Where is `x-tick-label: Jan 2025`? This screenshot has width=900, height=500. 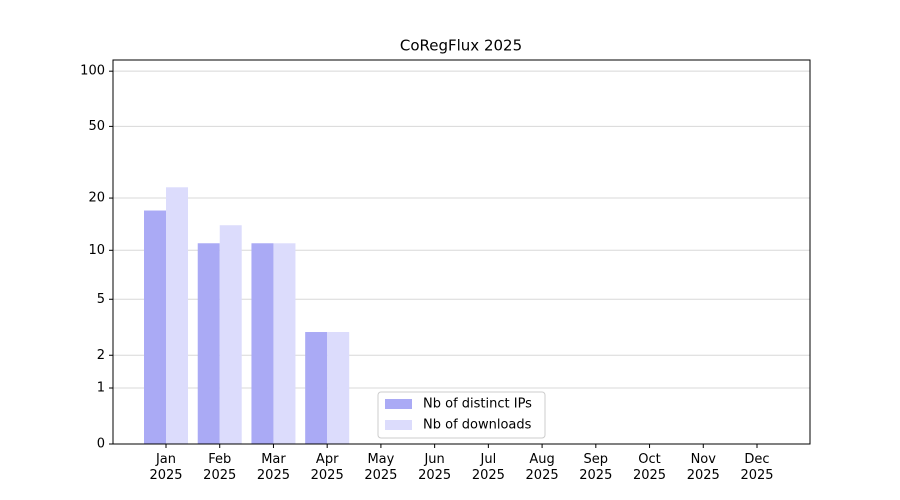
x-tick-label: Jan 2025 is located at coordinates (166, 467).